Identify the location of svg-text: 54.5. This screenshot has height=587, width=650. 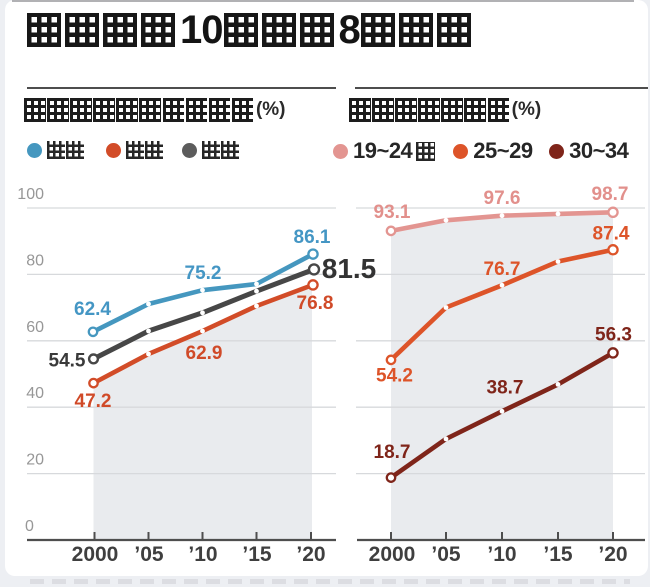
(67, 361).